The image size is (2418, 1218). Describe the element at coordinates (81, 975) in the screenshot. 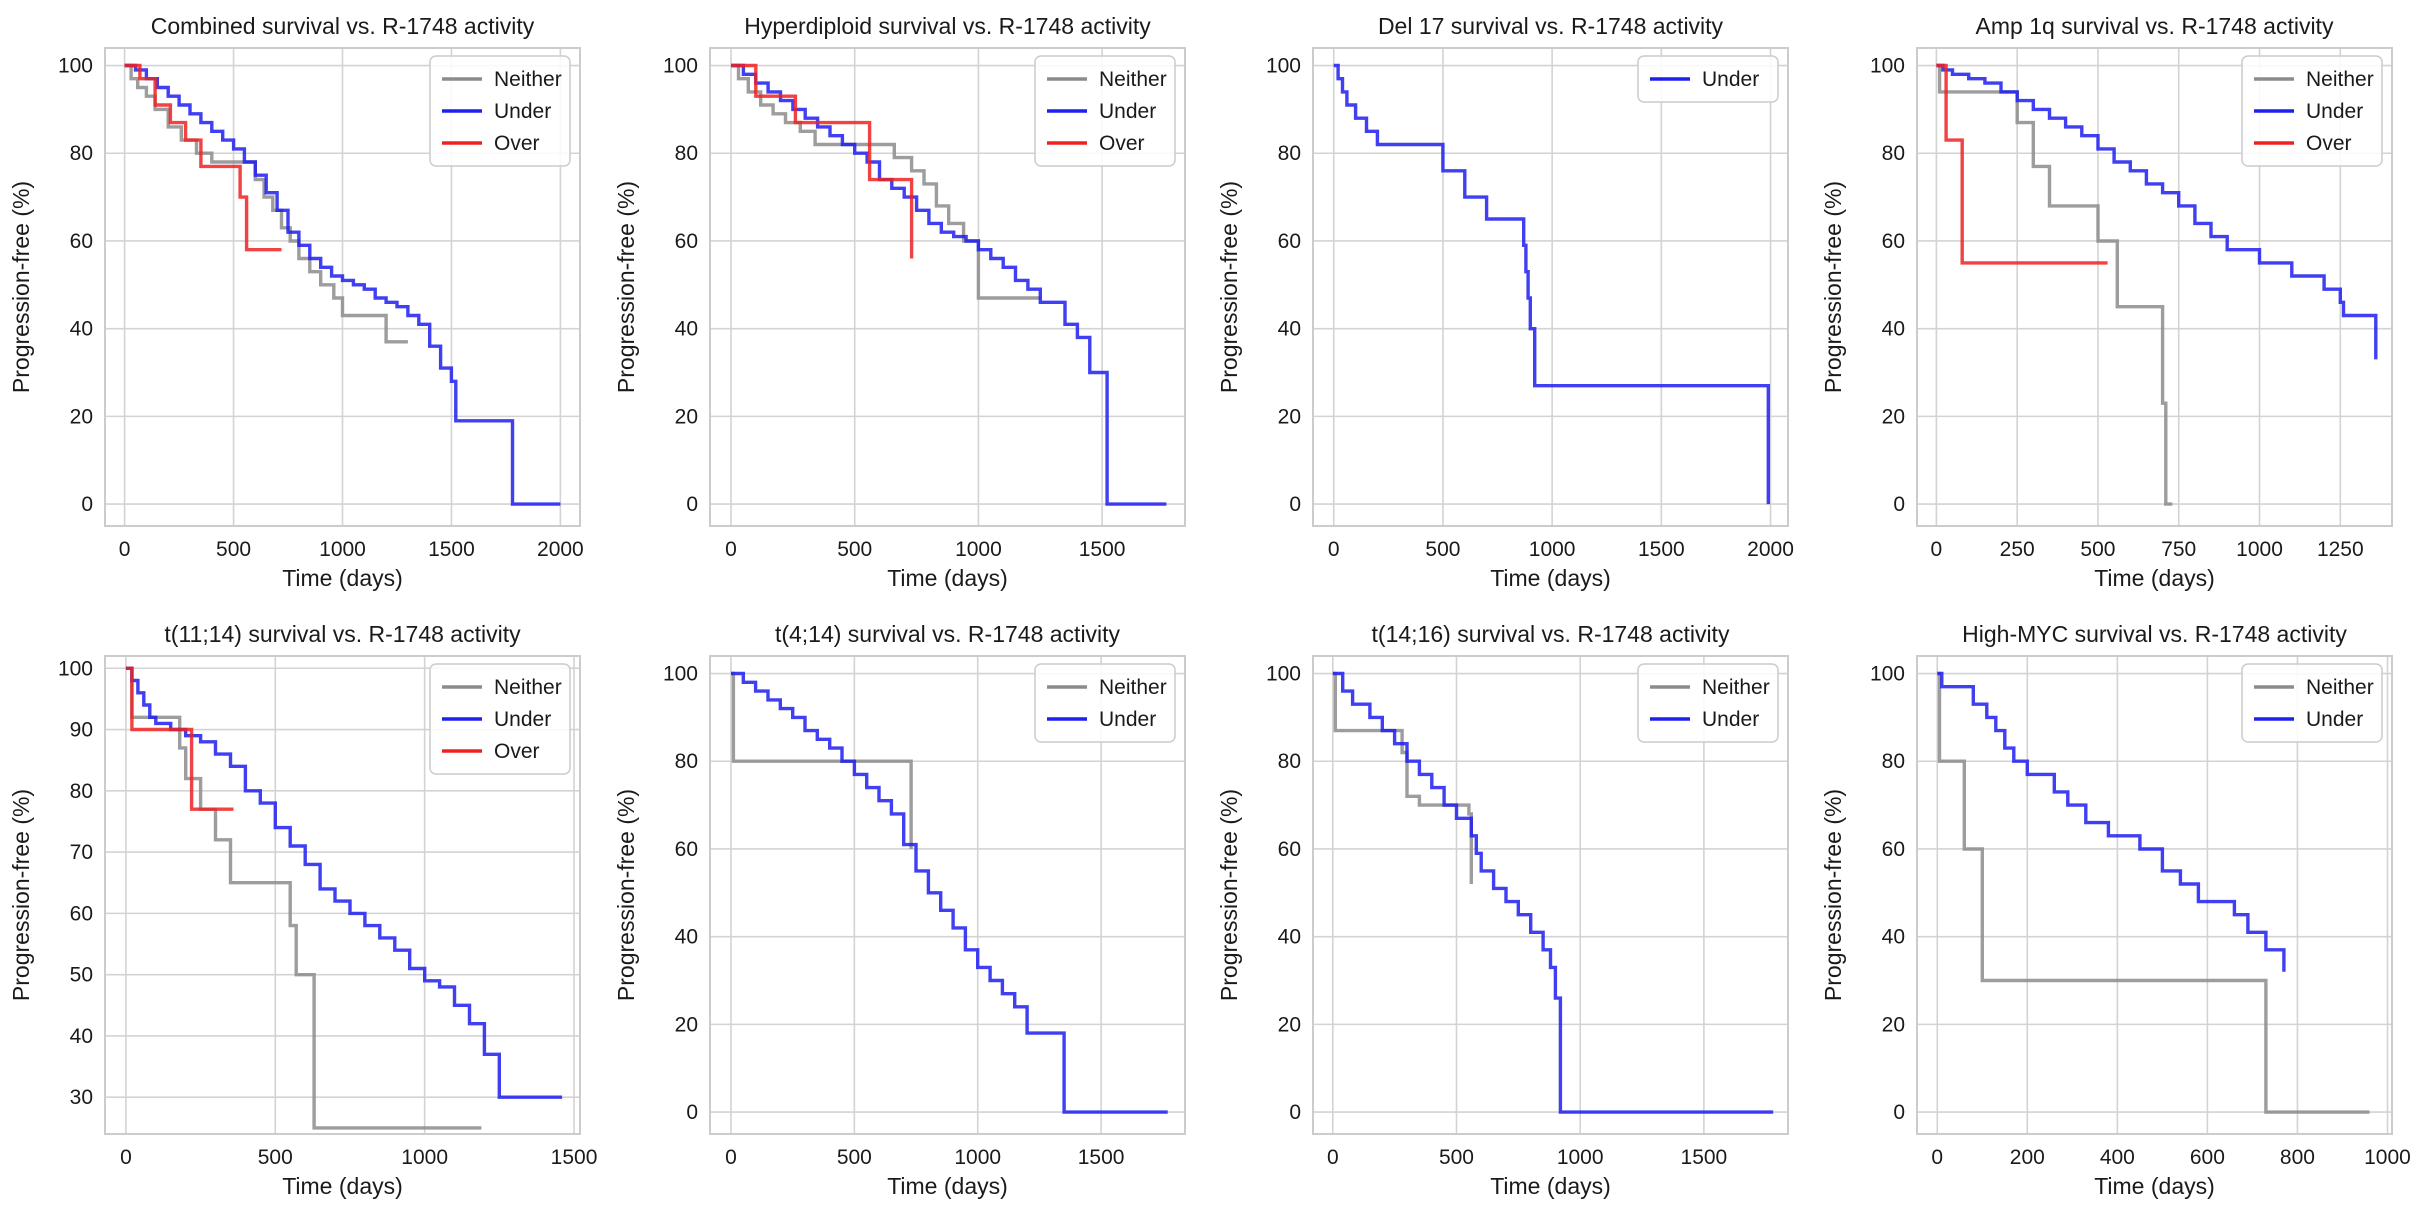

I see `y-tick-label: 50` at that location.